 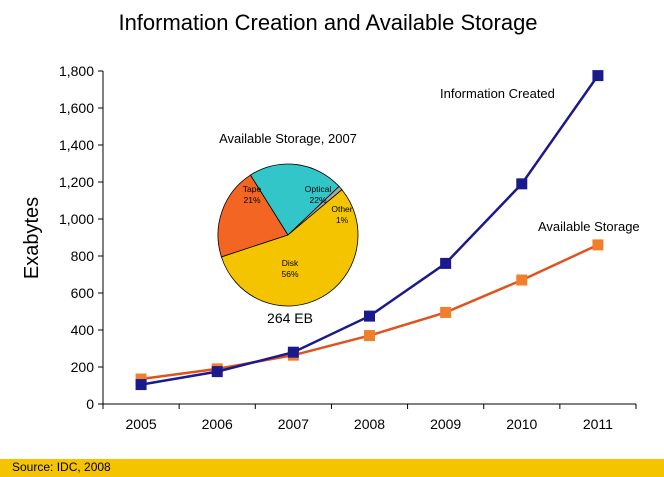 What do you see at coordinates (289, 248) in the screenshot?
I see `pie-slice-disk` at bounding box center [289, 248].